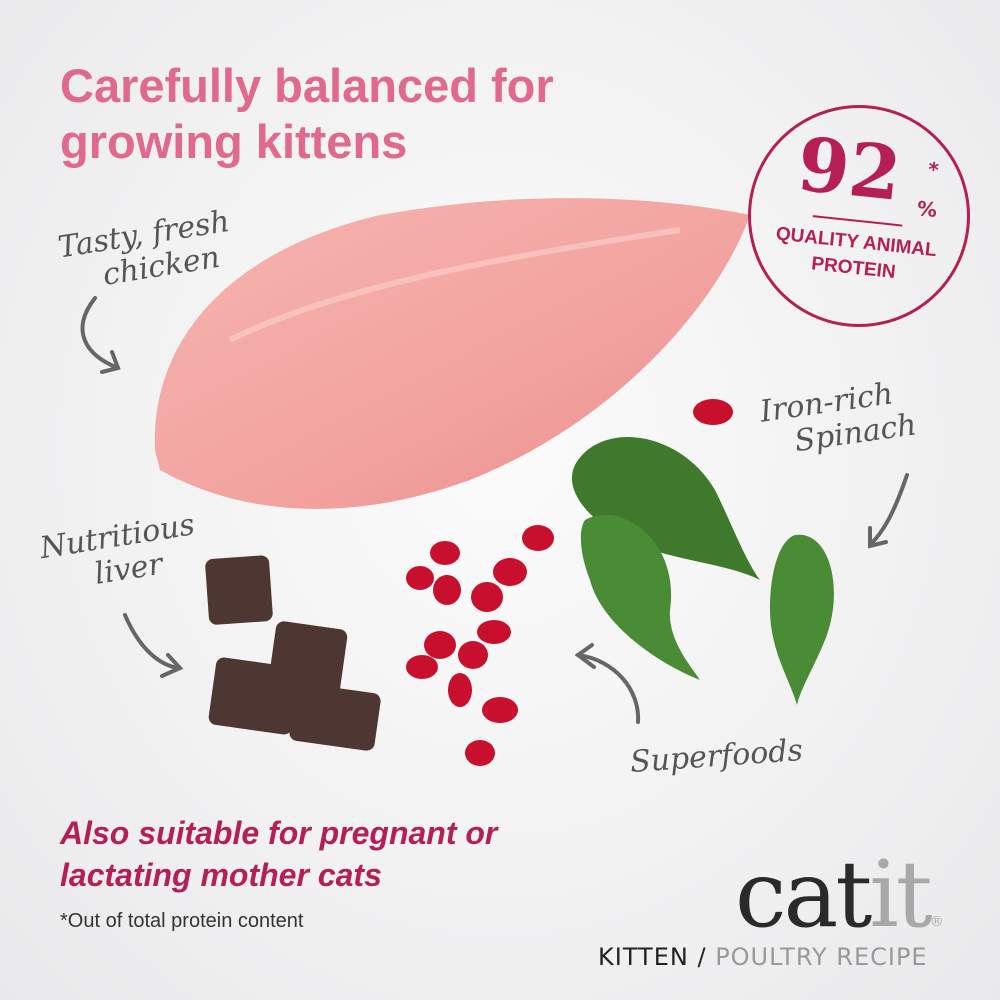 The height and width of the screenshot is (1000, 1000). Describe the element at coordinates (855, 256) in the screenshot. I see `badge-label: QUALITY ANIMAL PROTEIN` at that location.